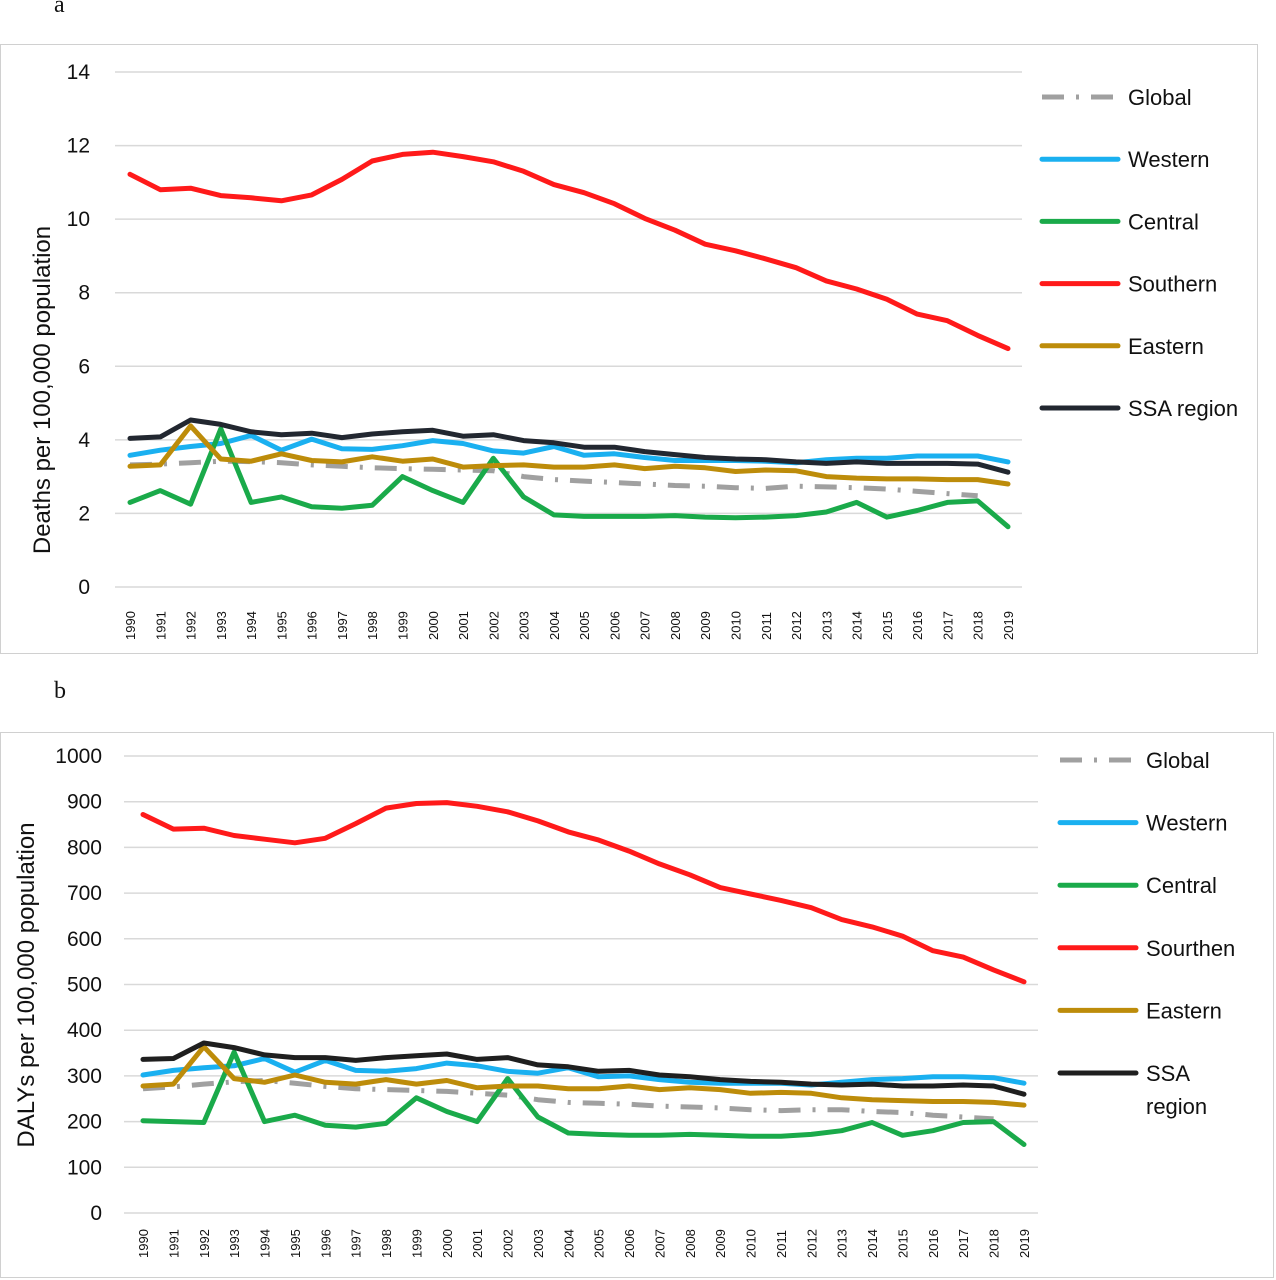 This screenshot has width=1276, height=1280. What do you see at coordinates (554, 625) in the screenshot?
I see `x-tick-label: 2004` at bounding box center [554, 625].